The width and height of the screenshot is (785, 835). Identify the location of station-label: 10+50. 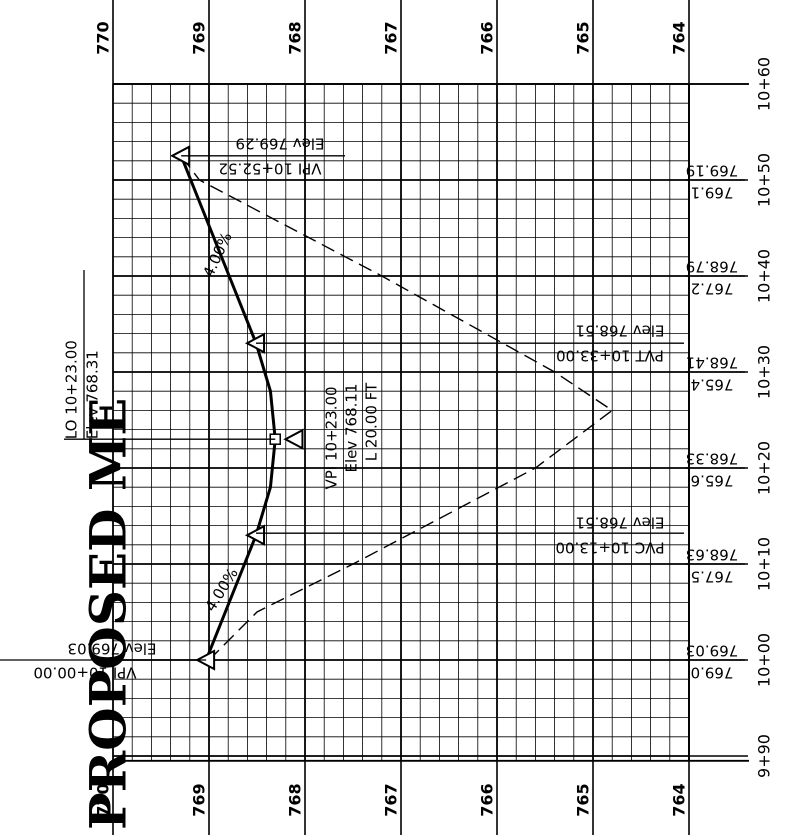
(764, 180).